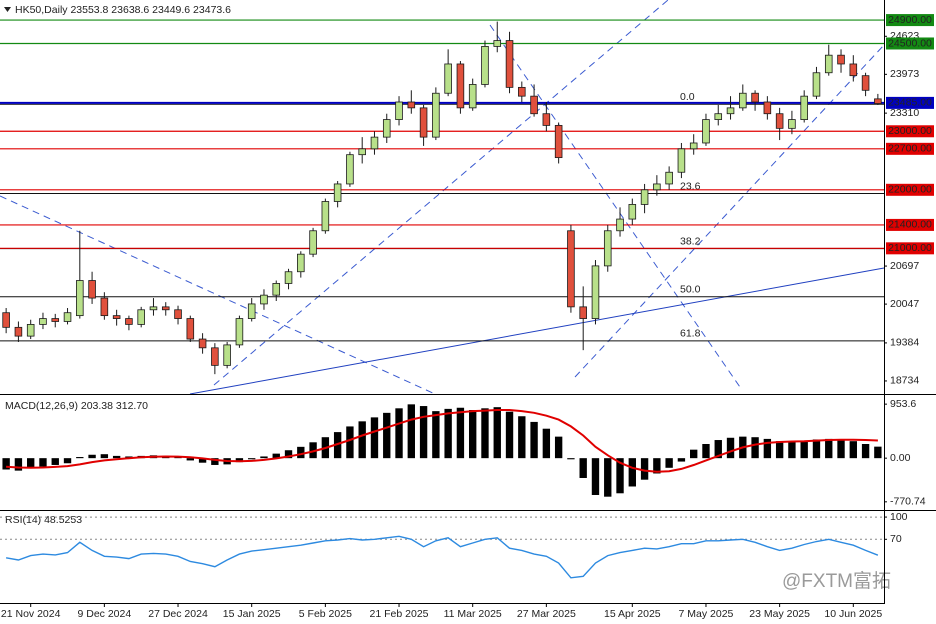 The height and width of the screenshot is (624, 936). What do you see at coordinates (910, 20) in the screenshot?
I see `level-label: 24900.00` at bounding box center [910, 20].